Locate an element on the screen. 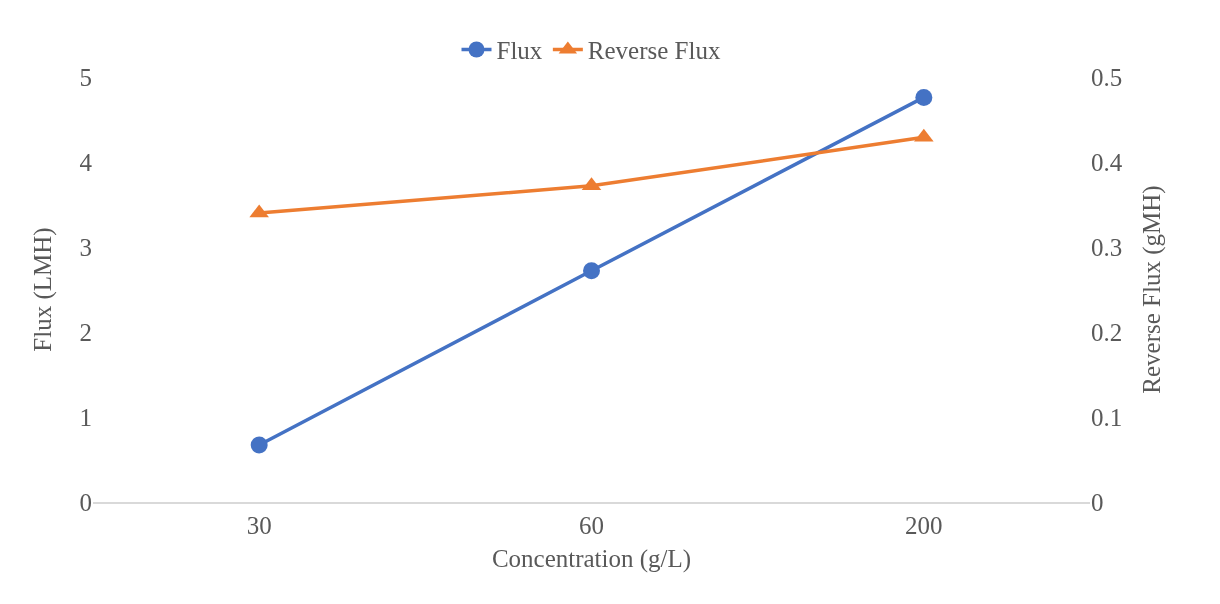 The width and height of the screenshot is (1220, 604). y2-axis-title: Reverse Flux (gMH) is located at coordinates (1151, 289).